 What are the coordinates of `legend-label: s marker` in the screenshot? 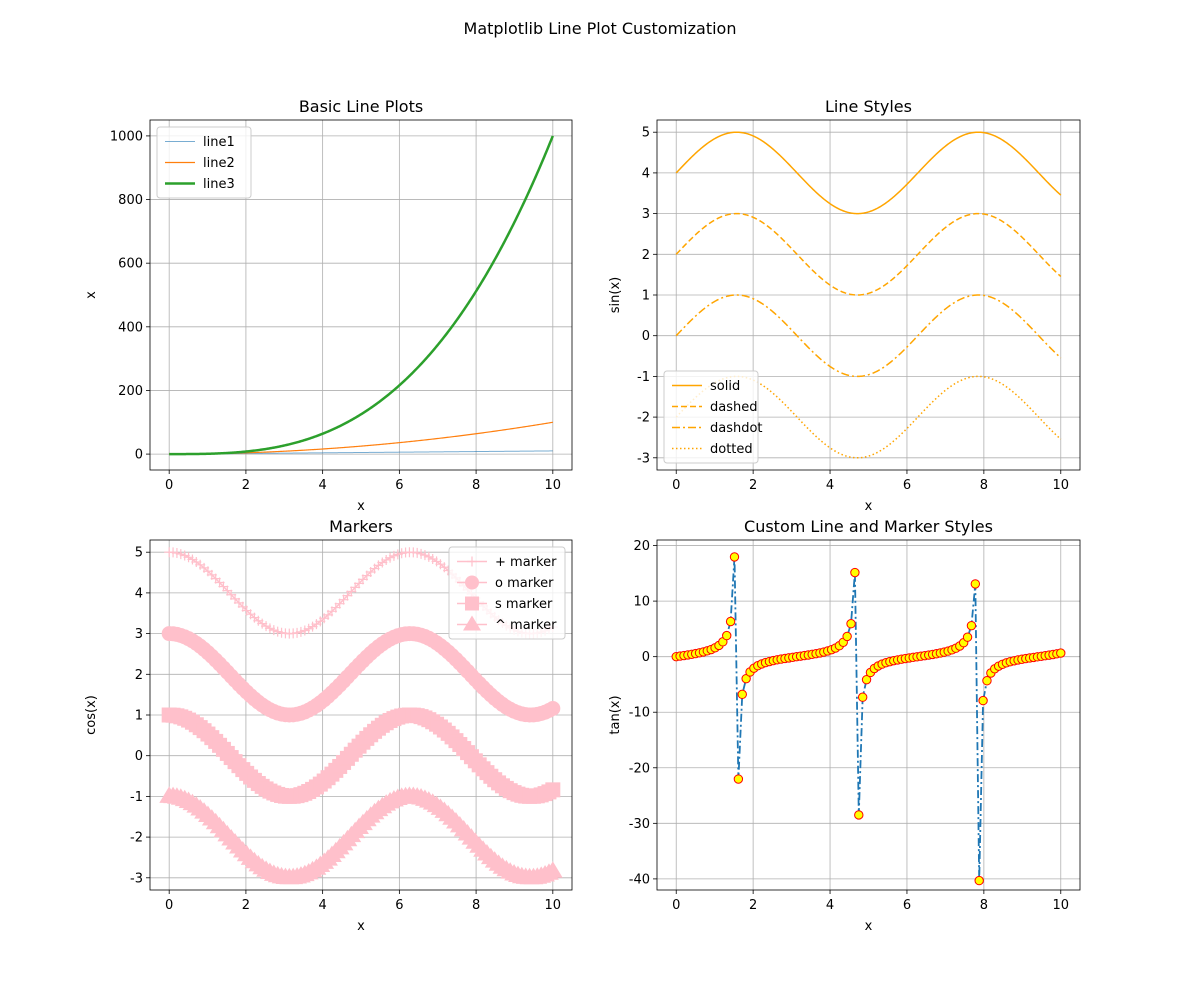 It's located at (524, 604).